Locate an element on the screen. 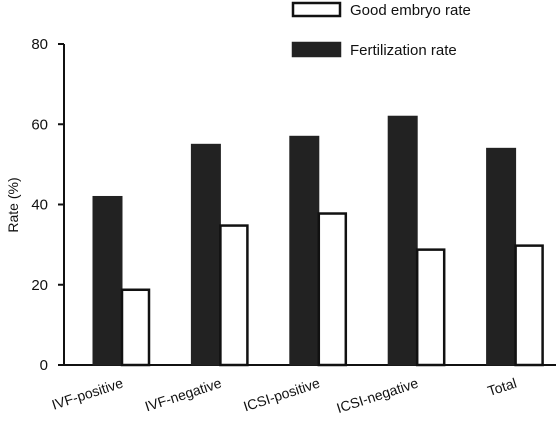 This screenshot has width=558, height=436. y-tick-label: 80 is located at coordinates (39, 44).